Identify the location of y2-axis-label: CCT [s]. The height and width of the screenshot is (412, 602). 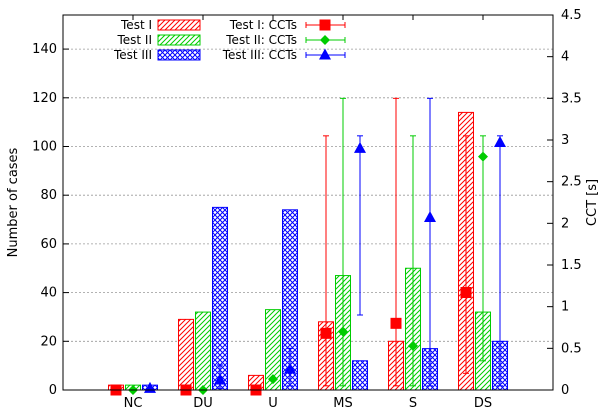
(592, 202).